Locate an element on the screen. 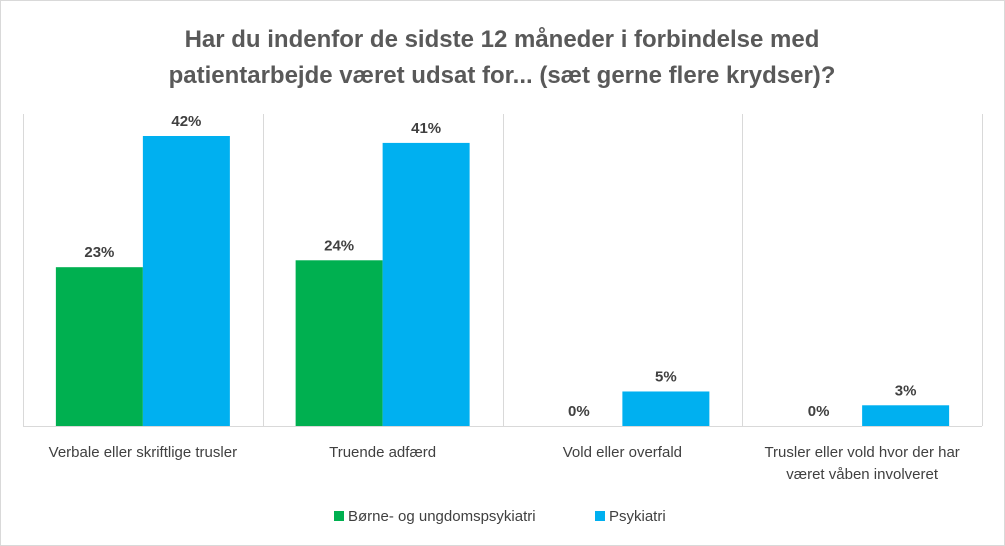 The width and height of the screenshot is (1005, 546). legend-label: Psykiatri is located at coordinates (637, 516).